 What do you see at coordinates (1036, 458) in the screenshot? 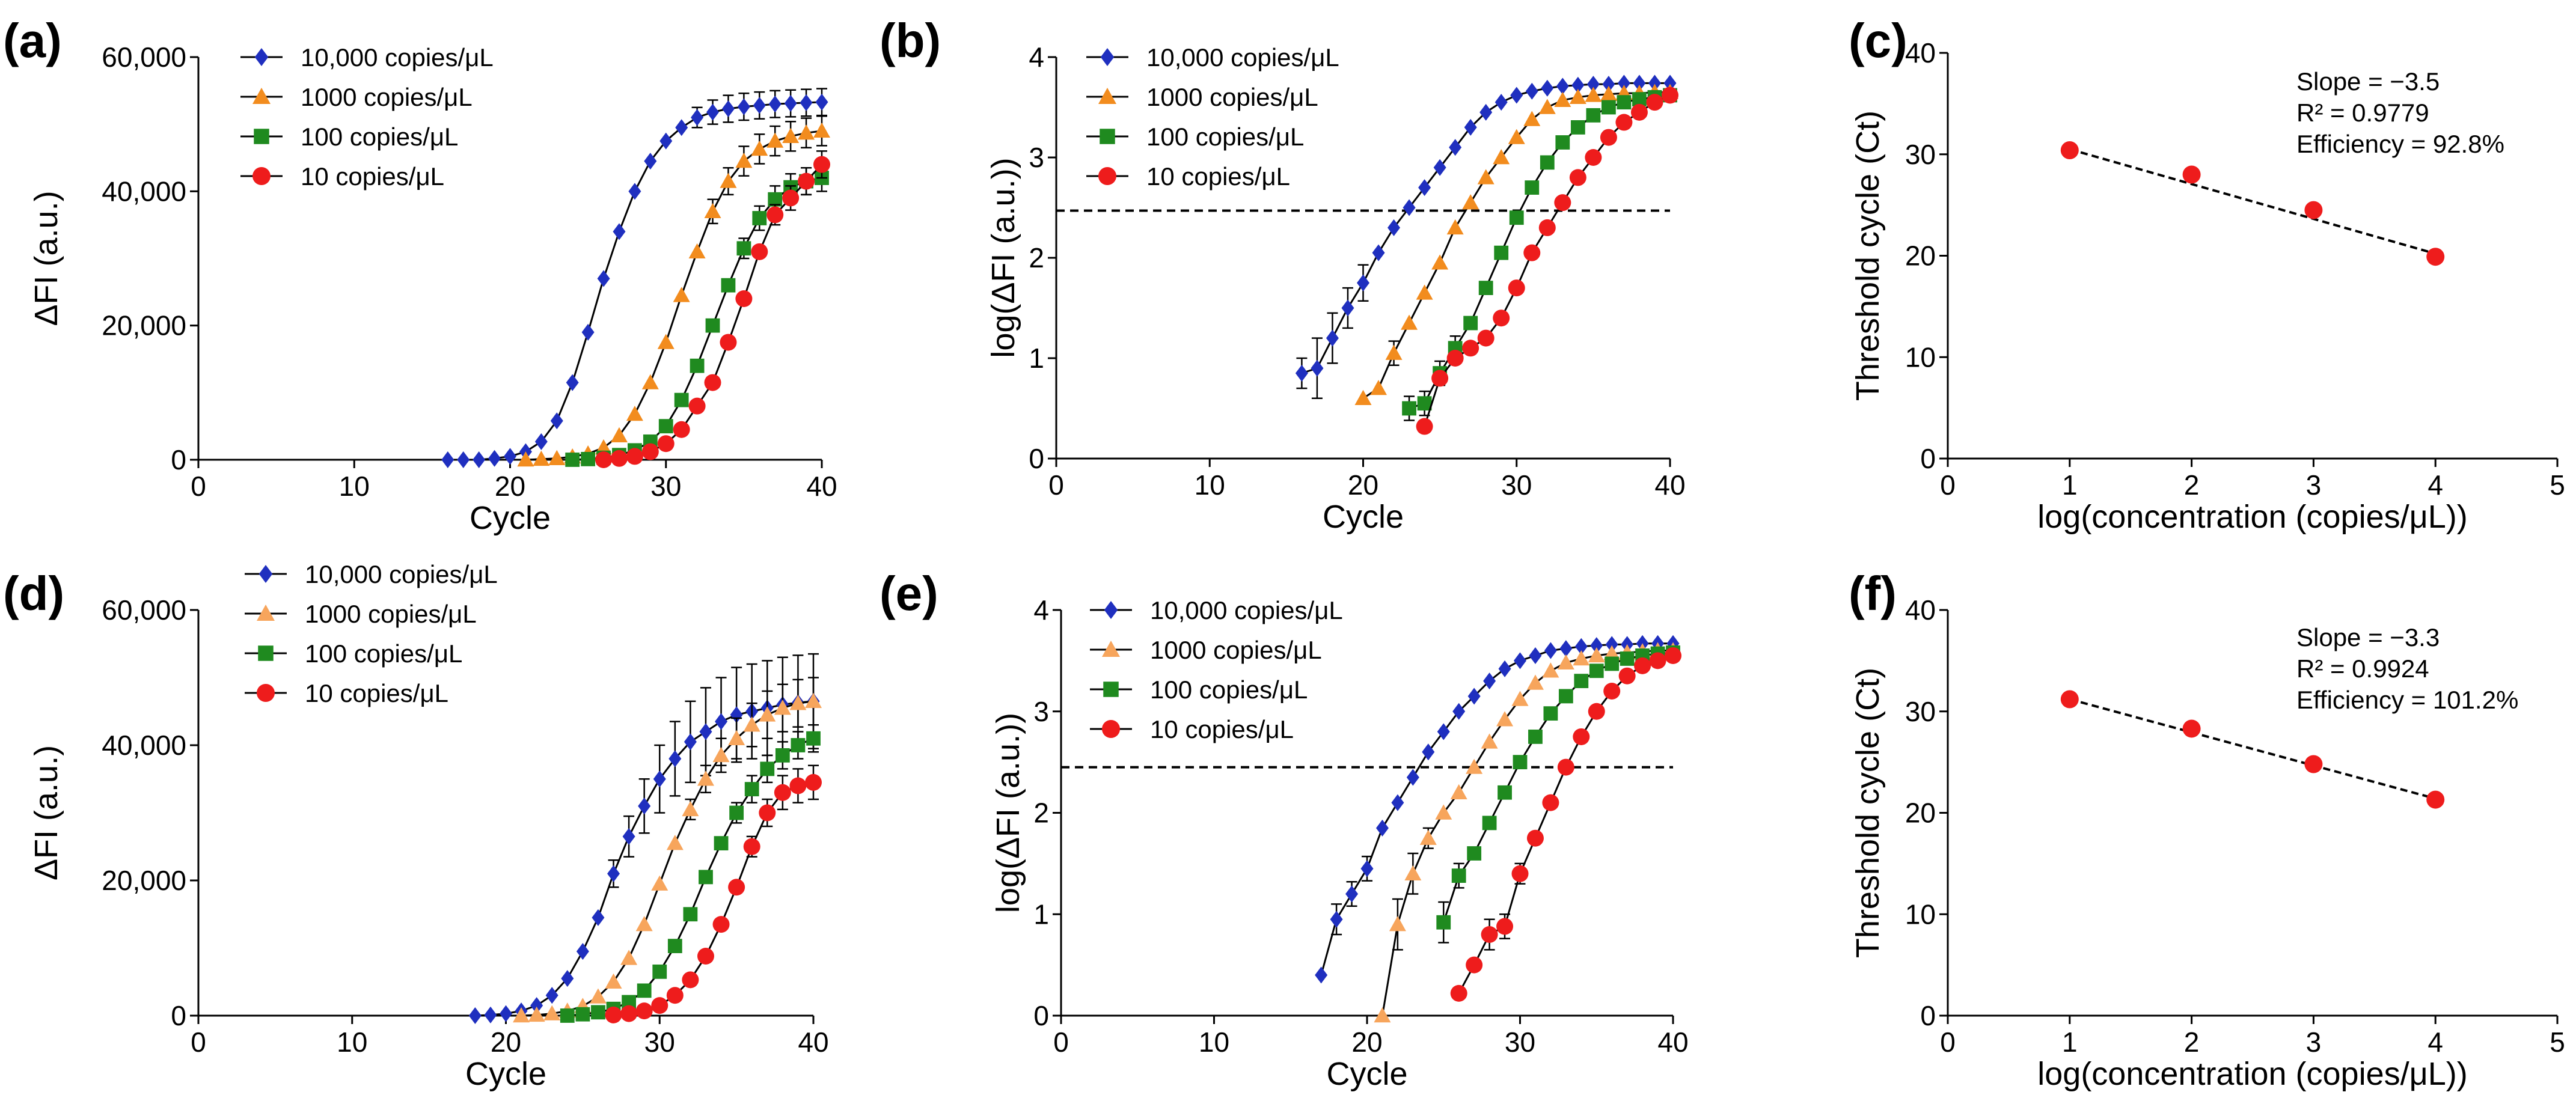
I see `y-tick-label: 0` at bounding box center [1036, 458].